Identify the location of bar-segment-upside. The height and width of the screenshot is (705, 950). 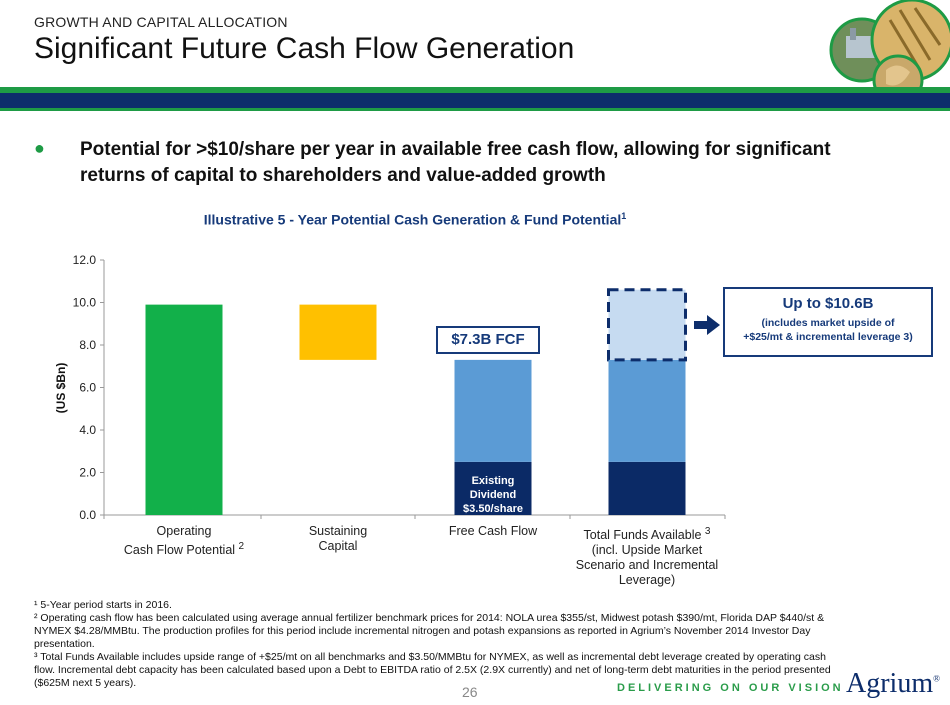
(647, 325).